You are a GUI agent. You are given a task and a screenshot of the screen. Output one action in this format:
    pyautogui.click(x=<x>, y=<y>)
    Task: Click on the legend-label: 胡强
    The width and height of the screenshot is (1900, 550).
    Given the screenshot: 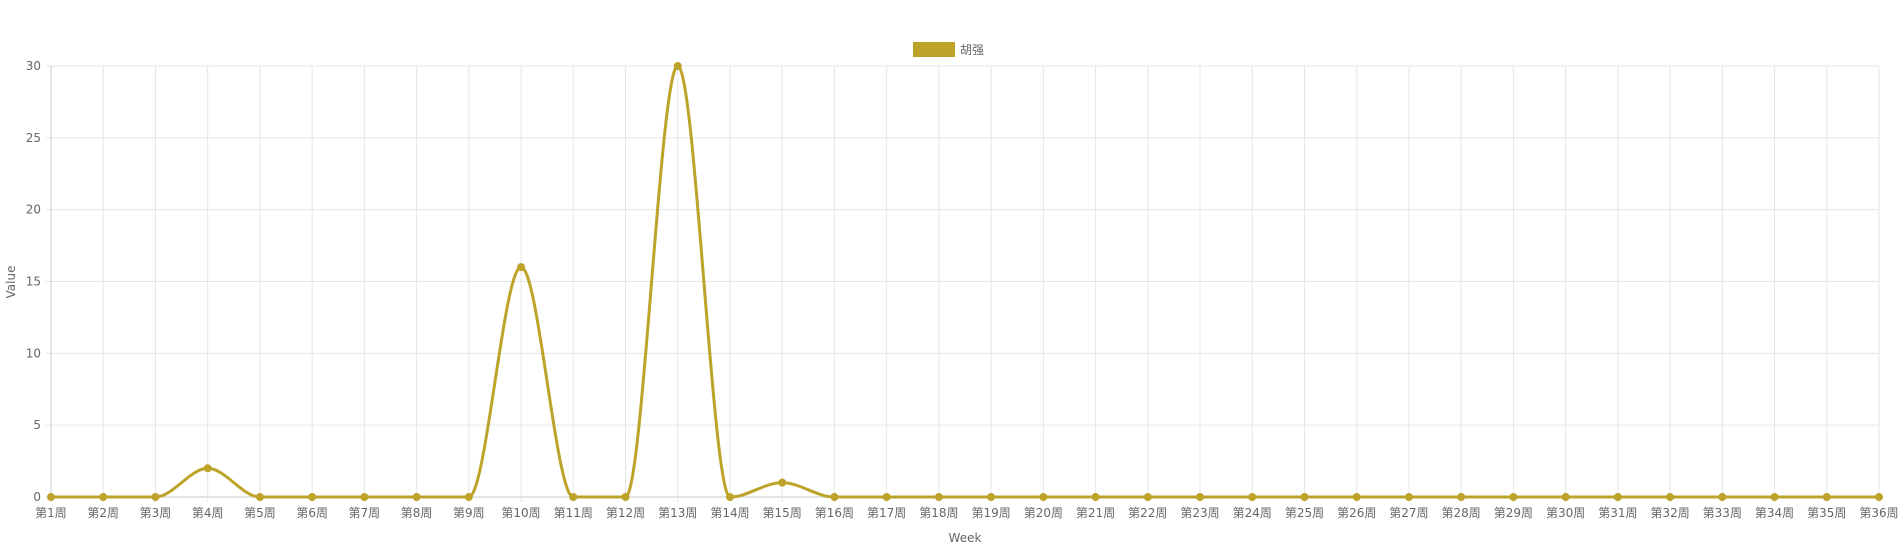 What is the action you would take?
    pyautogui.click(x=972, y=50)
    